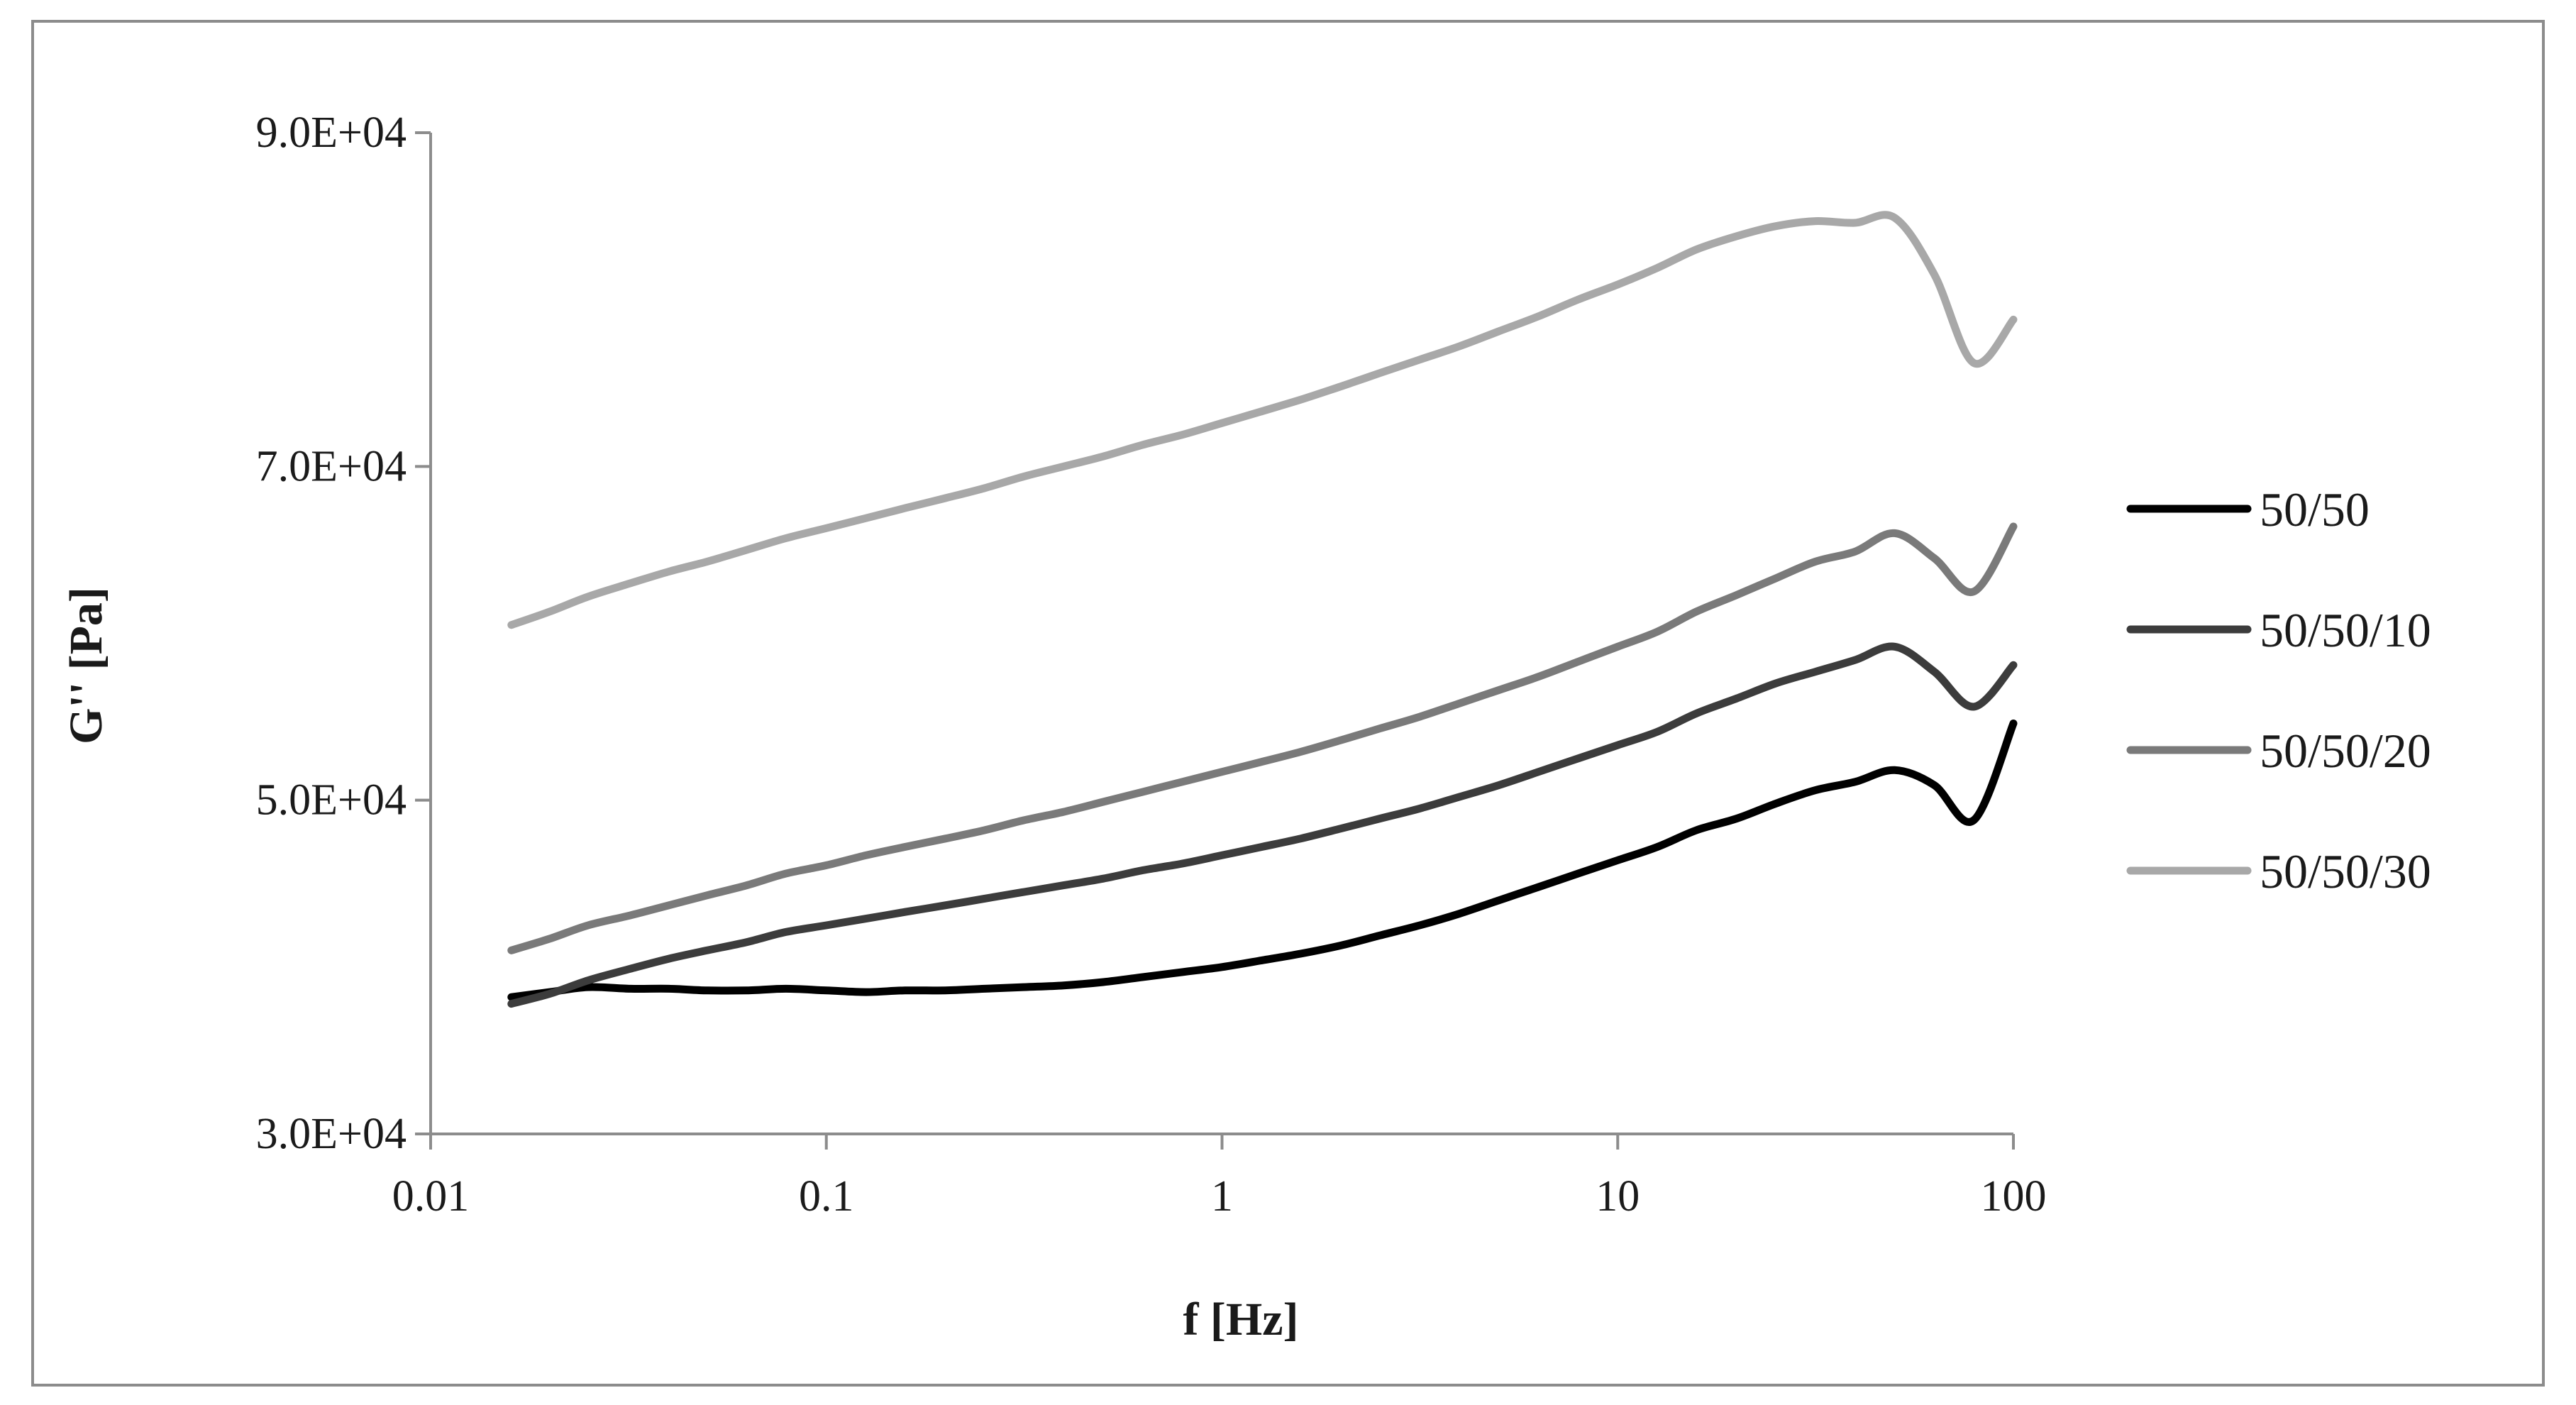 The image size is (2576, 1405). I want to click on y-tick-label: 3.0E+04, so click(331, 1134).